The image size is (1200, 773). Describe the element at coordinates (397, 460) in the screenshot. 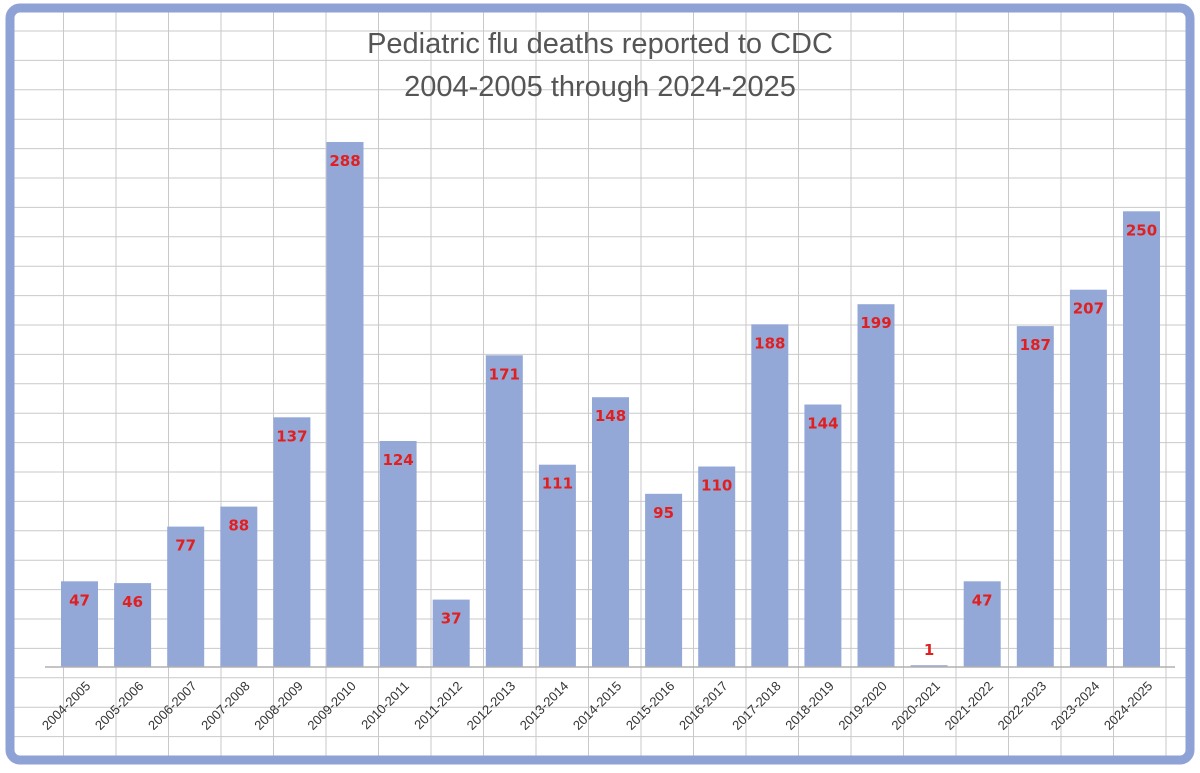

I see `data-label: 124` at that location.